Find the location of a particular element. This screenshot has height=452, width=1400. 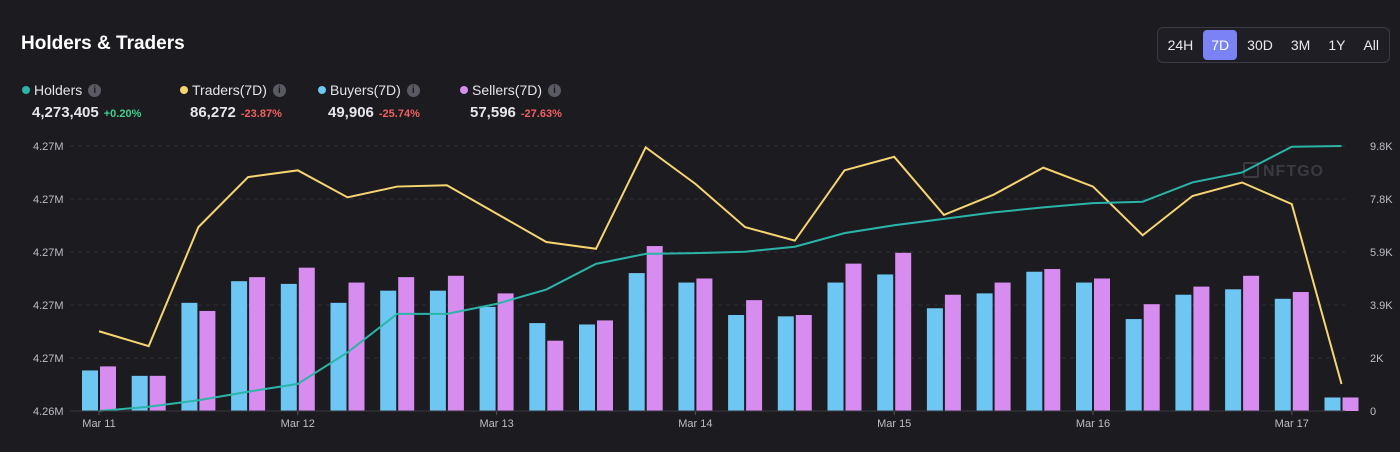

timeframe-selector: 24H 7D 30D 3M 1Y All is located at coordinates (1273, 45).